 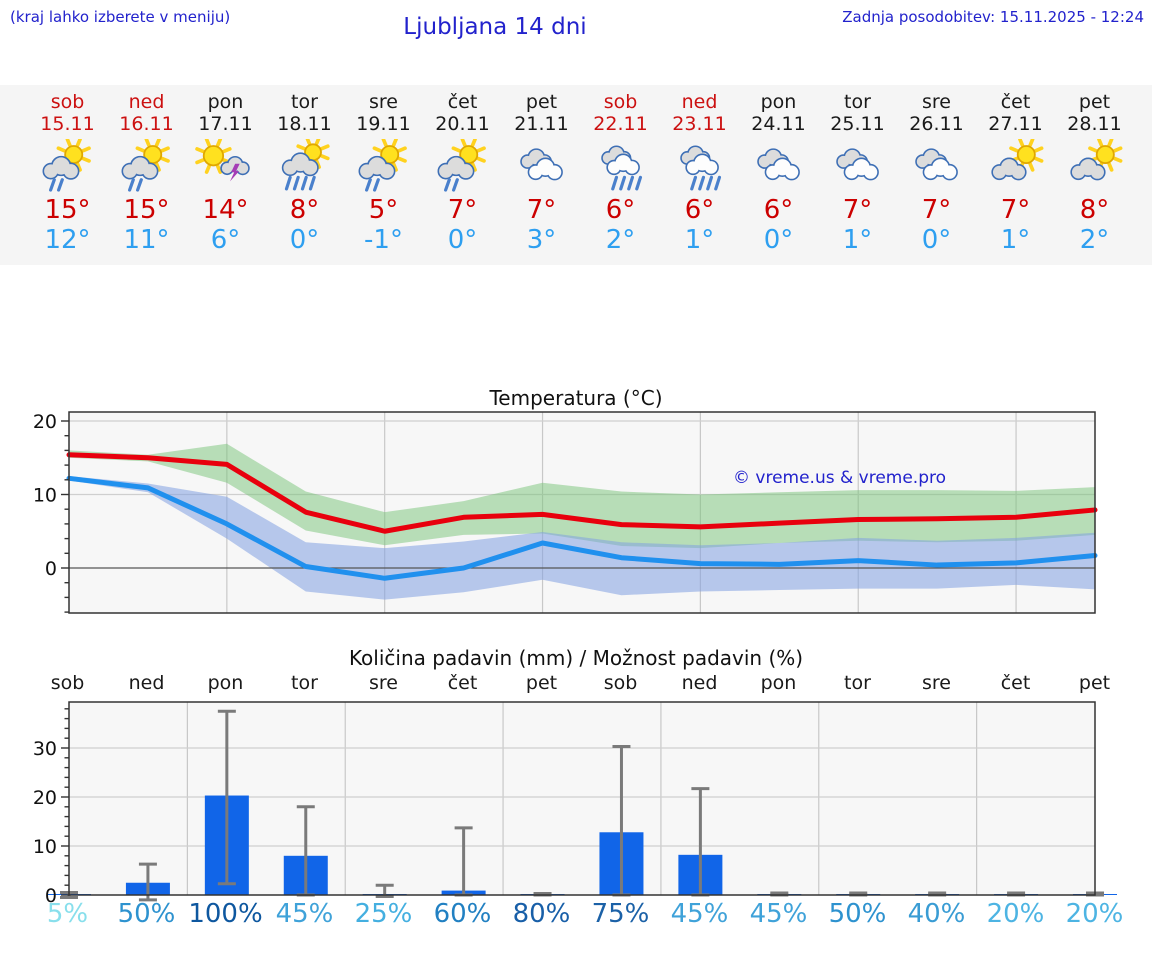 What do you see at coordinates (120, 17) in the screenshot?
I see `menu-hint-link: (kraj lahko izberete v meniju)` at bounding box center [120, 17].